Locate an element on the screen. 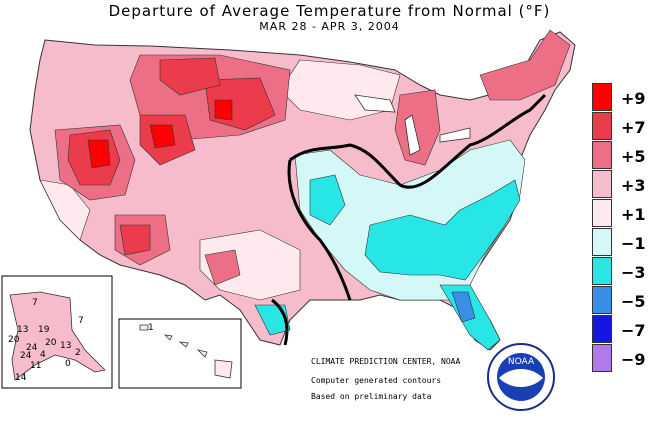 The image size is (659, 435). color-legend: +9 +7 +5 +3 +1 −1 −3 −5 −7 −9 is located at coordinates (625, 228).